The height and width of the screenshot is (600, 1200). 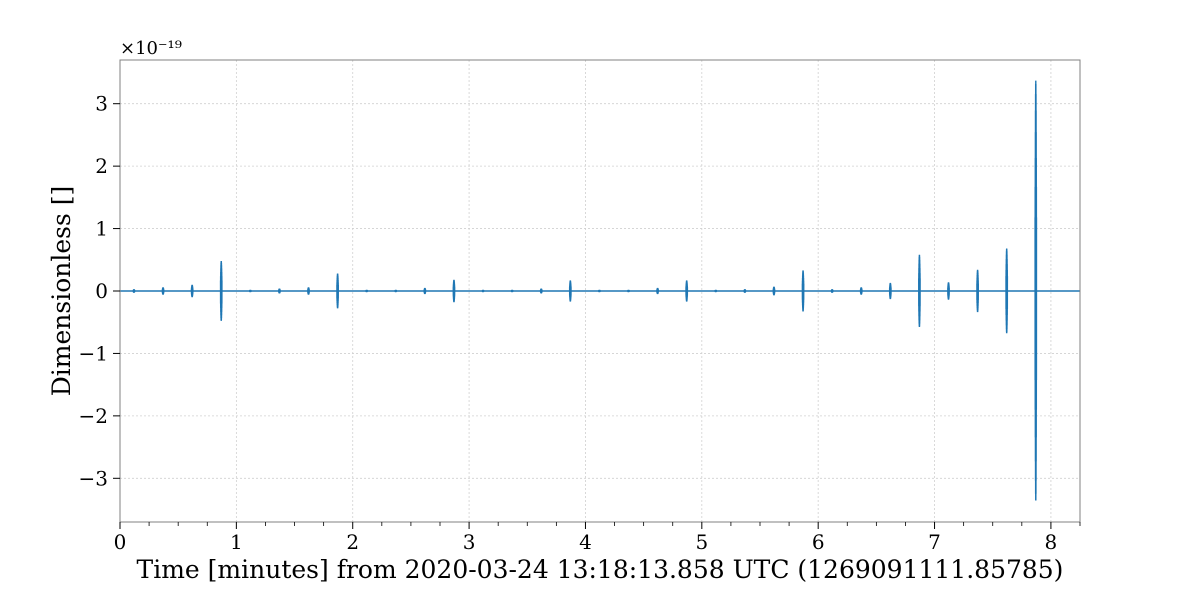 What do you see at coordinates (61, 291) in the screenshot?
I see `y-axis-label: Dimensionless []` at bounding box center [61, 291].